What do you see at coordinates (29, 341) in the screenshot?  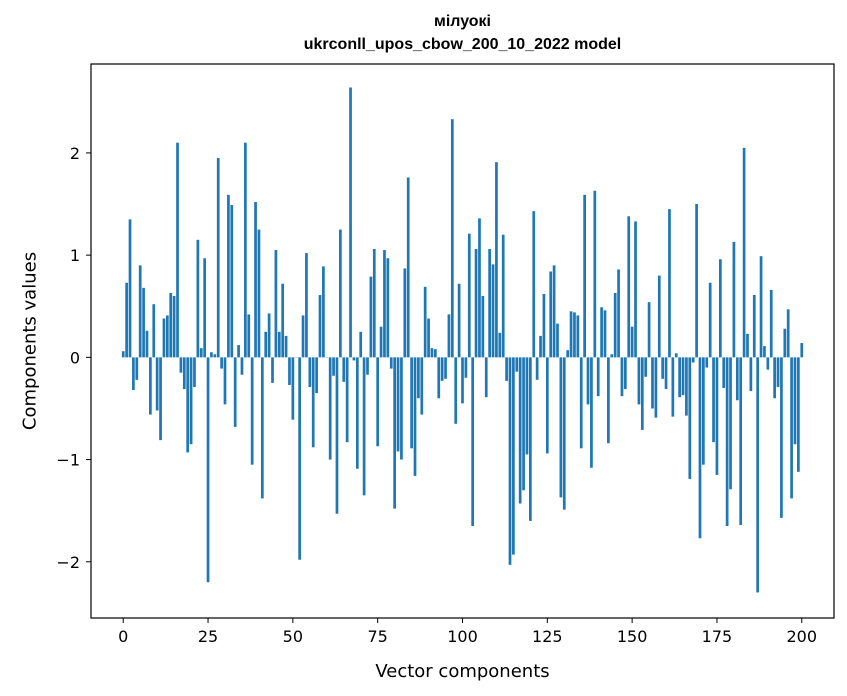 I see `y-axis-label: Components values` at bounding box center [29, 341].